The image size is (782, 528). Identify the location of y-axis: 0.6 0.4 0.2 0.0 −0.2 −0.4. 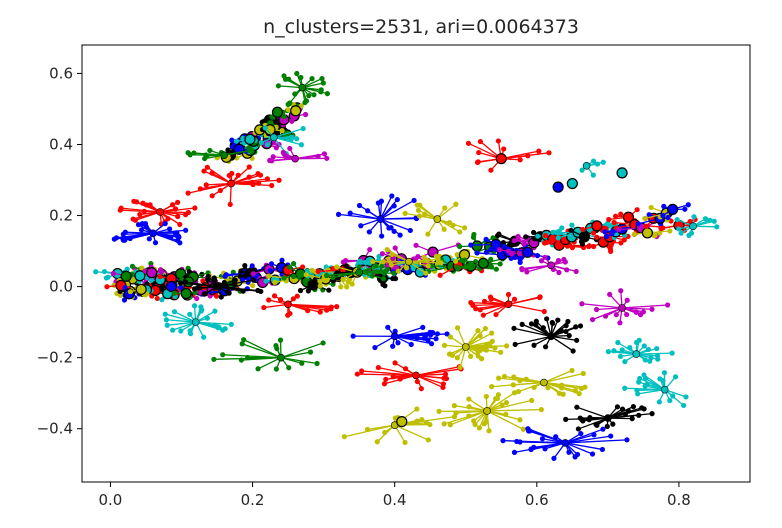
(59, 251).